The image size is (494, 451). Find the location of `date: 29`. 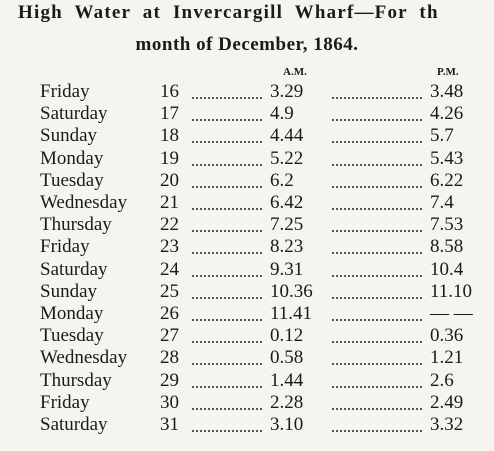

date: 29 is located at coordinates (169, 380).